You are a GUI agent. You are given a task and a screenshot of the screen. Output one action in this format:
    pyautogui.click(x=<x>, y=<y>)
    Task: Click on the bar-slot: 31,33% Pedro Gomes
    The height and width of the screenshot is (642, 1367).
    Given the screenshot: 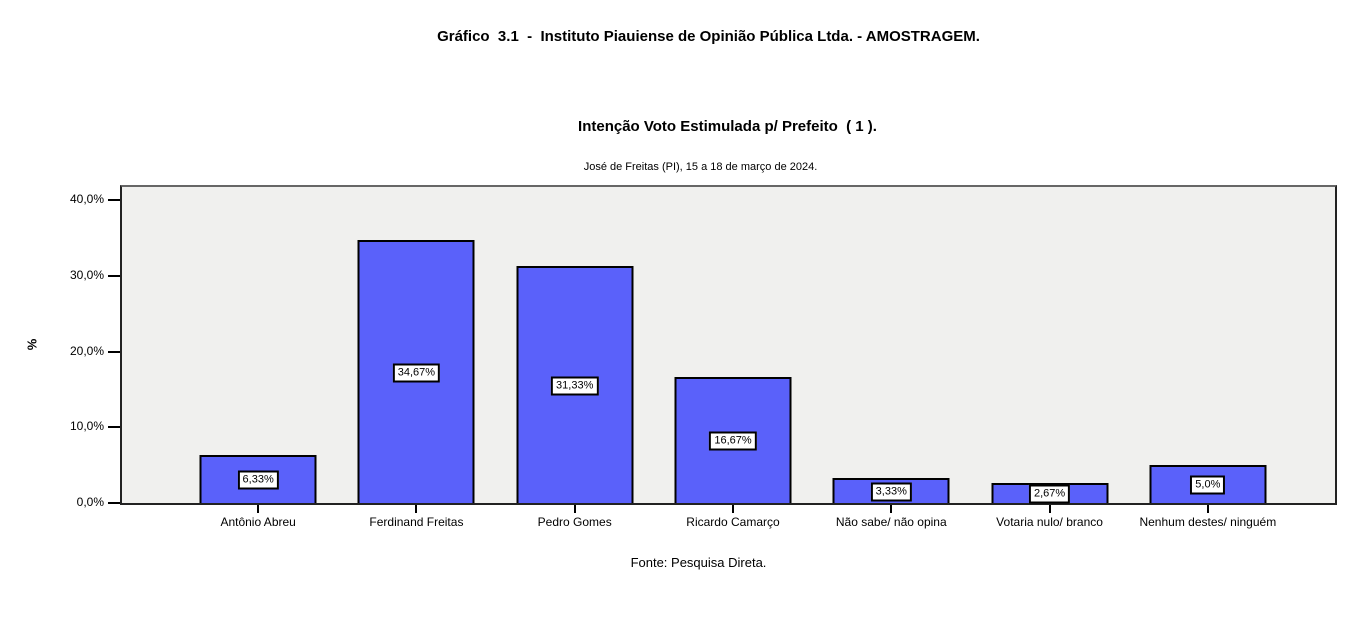 What is the action you would take?
    pyautogui.click(x=575, y=358)
    